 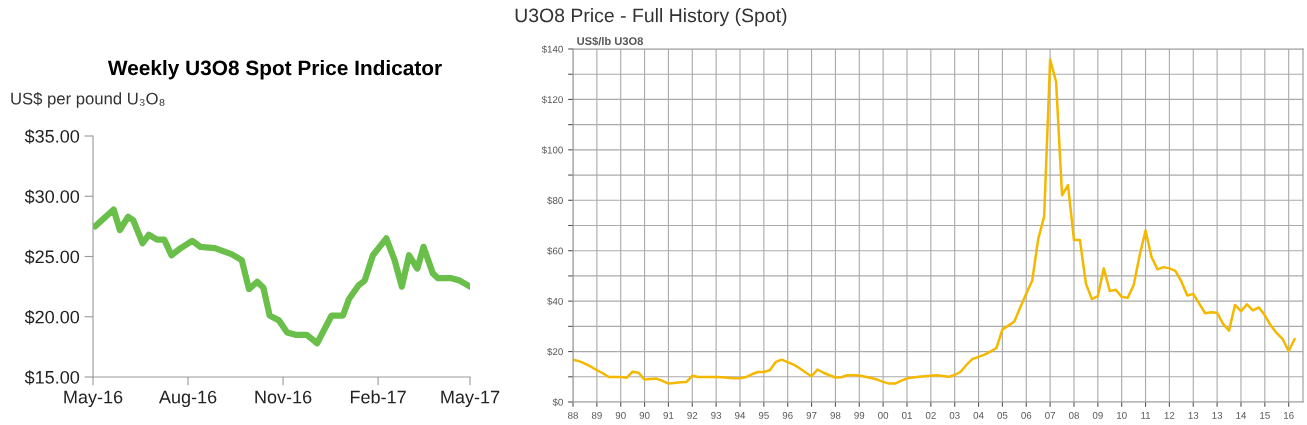 I want to click on x-tick-label: 07, so click(x=1050, y=415).